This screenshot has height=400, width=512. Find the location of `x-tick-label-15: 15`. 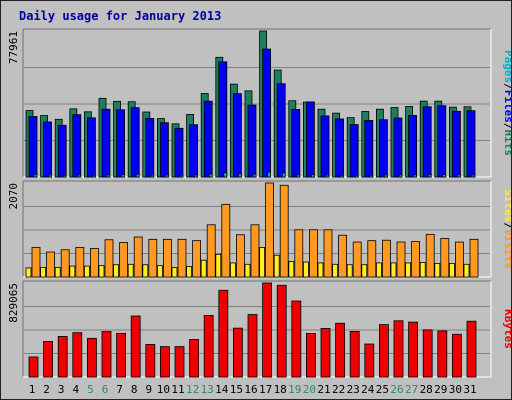

x-tick-label-15: 15 is located at coordinates (236, 389).